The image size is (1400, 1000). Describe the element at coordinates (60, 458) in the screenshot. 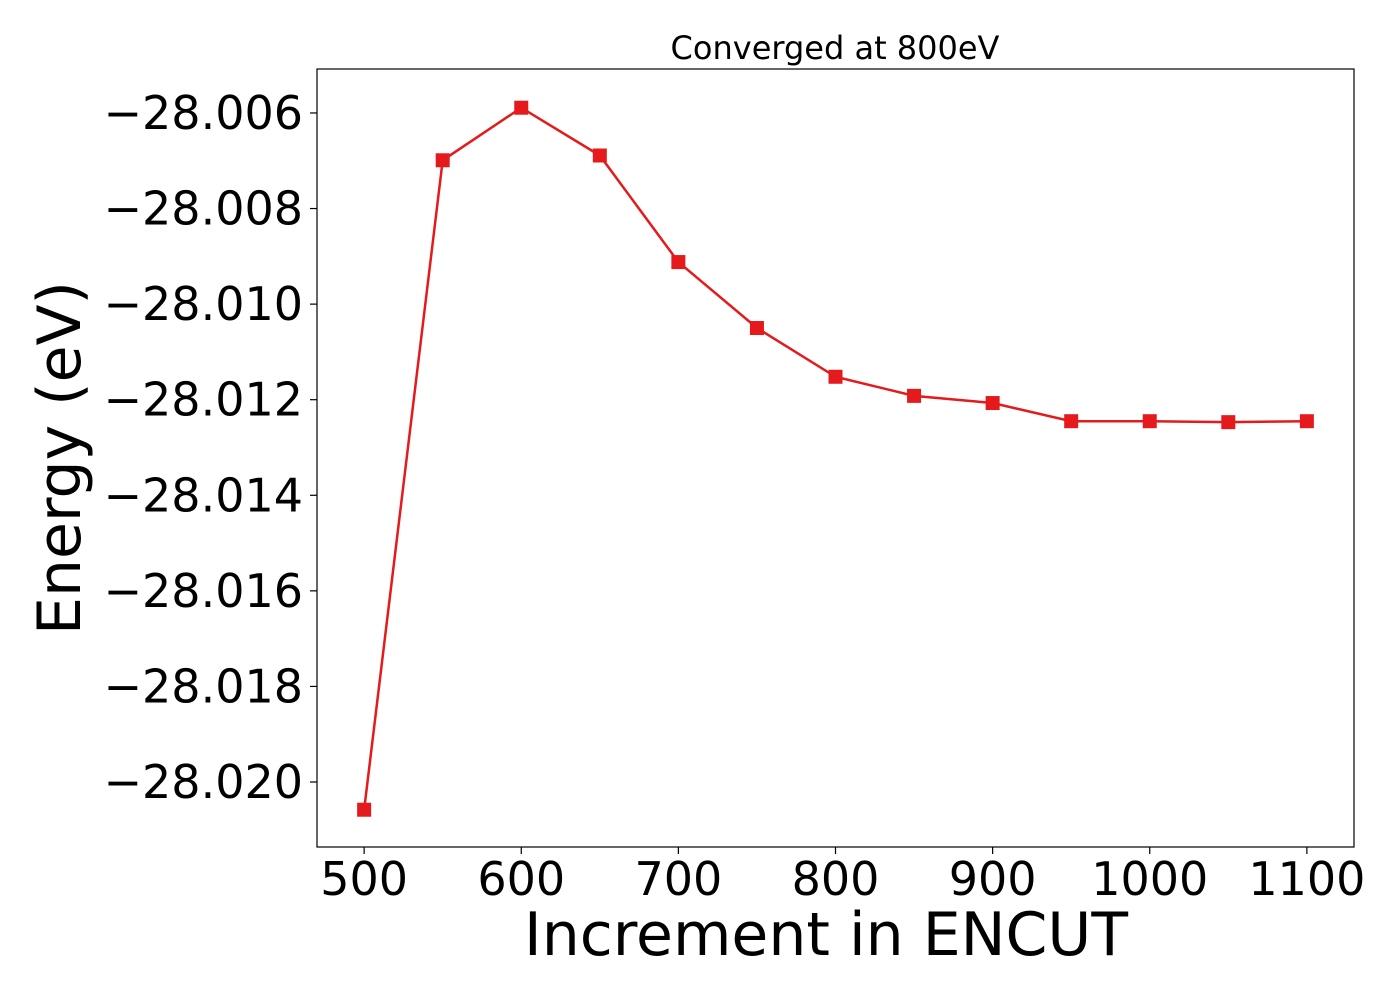

I see `y-axis-label: Energy (eV)` at that location.